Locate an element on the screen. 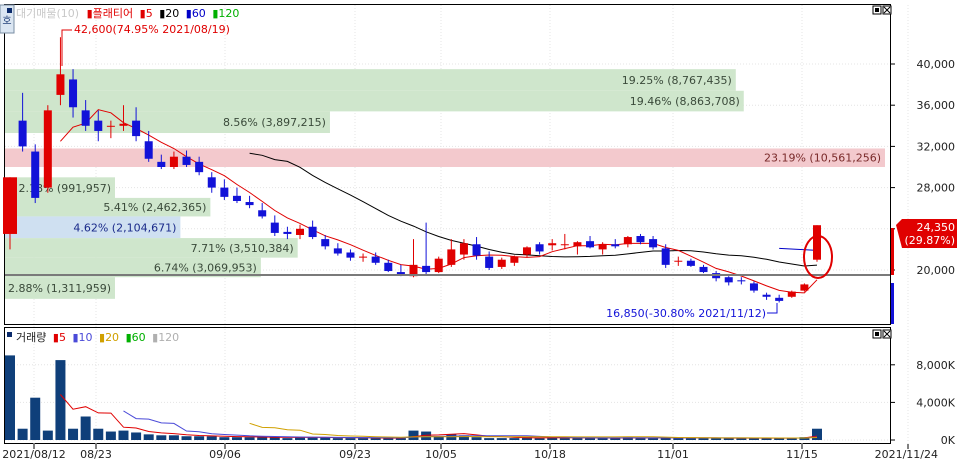  low-annotation-label: 16,850(-30.80% 2021/11/12) is located at coordinates (686, 313).